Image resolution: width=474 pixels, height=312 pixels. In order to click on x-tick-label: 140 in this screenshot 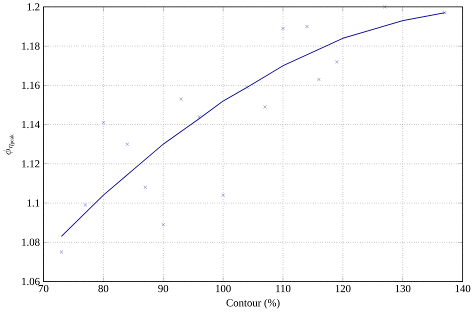, I will do `click(463, 288)`.